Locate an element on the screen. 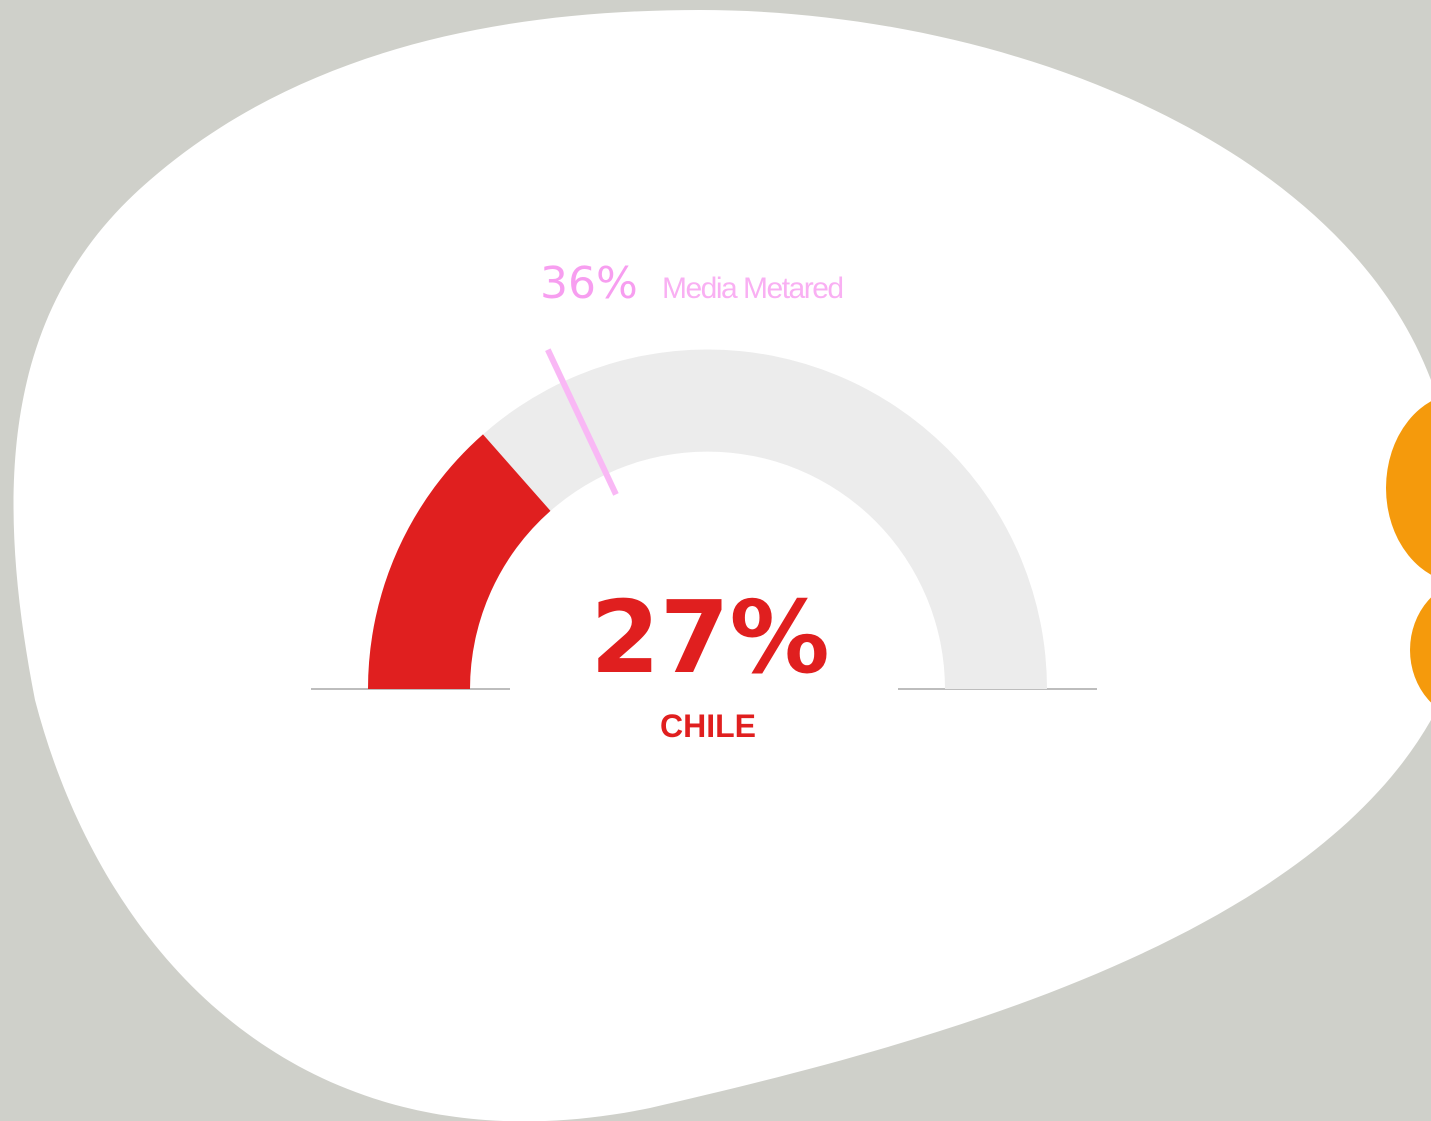 This screenshot has width=1431, height=1121. reference-name: Media Metared is located at coordinates (752, 288).